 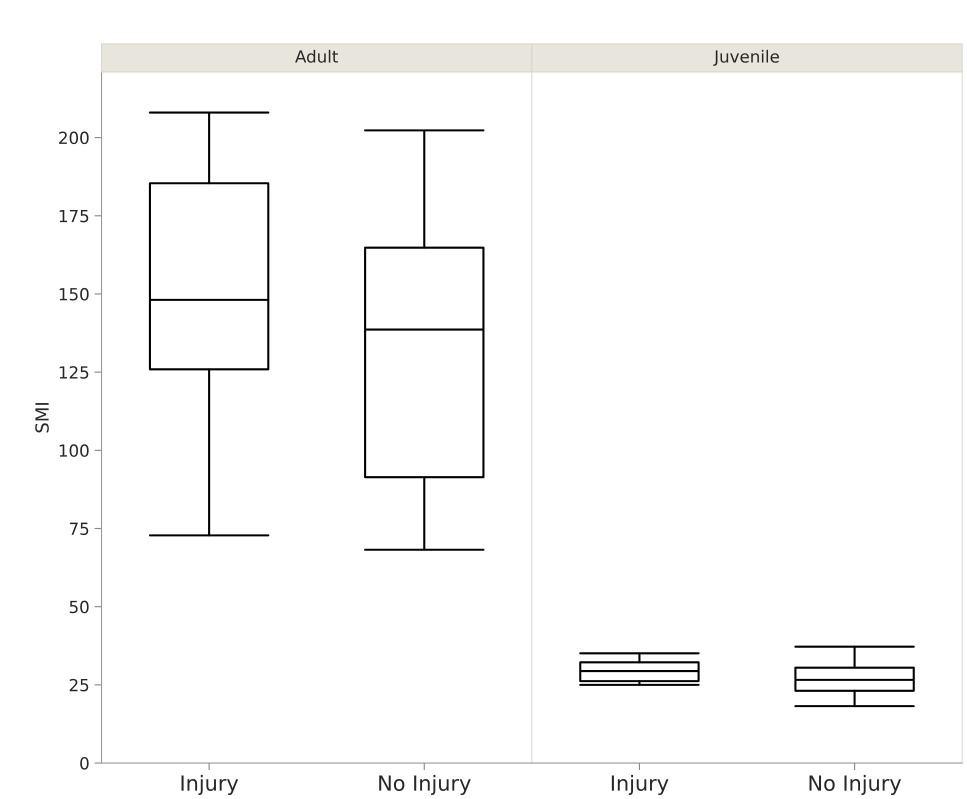 What do you see at coordinates (74, 372) in the screenshot?
I see `y-tick-label: 125` at bounding box center [74, 372].